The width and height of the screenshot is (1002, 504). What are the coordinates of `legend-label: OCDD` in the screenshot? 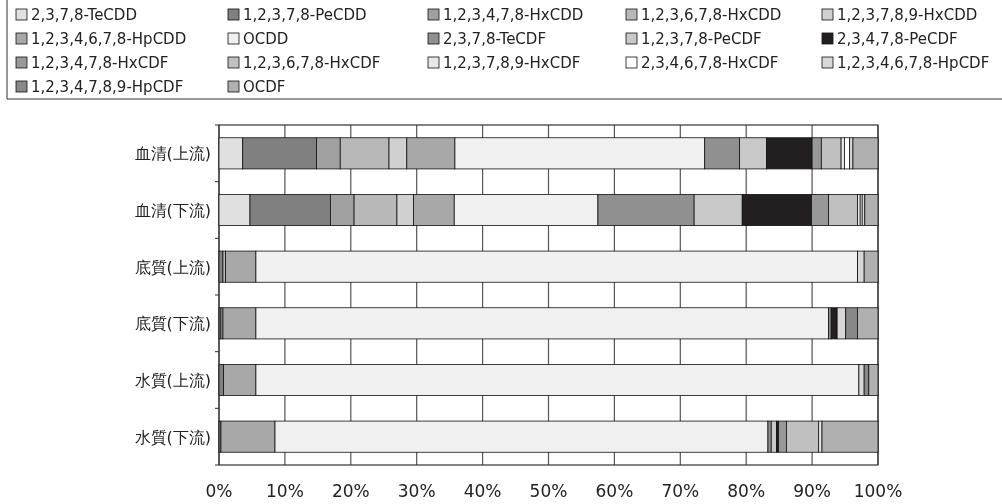 It's located at (266, 39).